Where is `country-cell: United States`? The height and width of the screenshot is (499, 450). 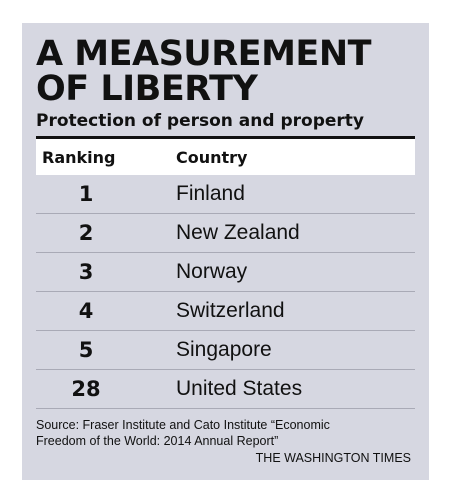 country-cell: United States is located at coordinates (239, 388).